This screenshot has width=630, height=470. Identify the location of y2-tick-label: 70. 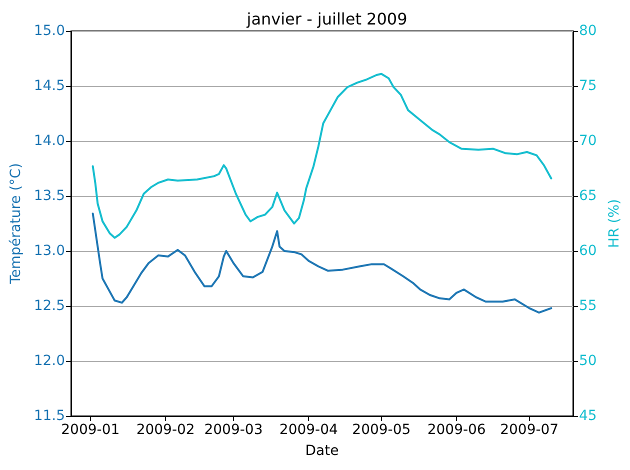
(588, 141).